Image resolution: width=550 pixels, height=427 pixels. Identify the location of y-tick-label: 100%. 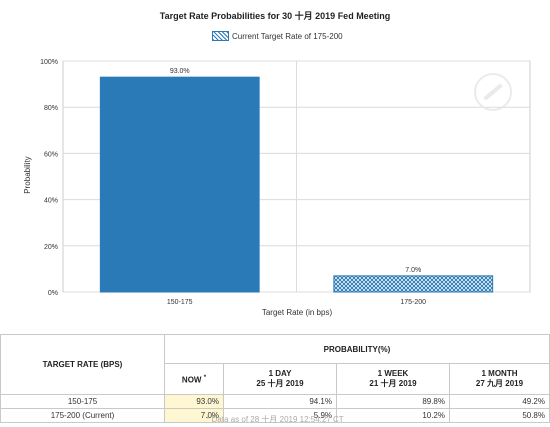
(49, 62).